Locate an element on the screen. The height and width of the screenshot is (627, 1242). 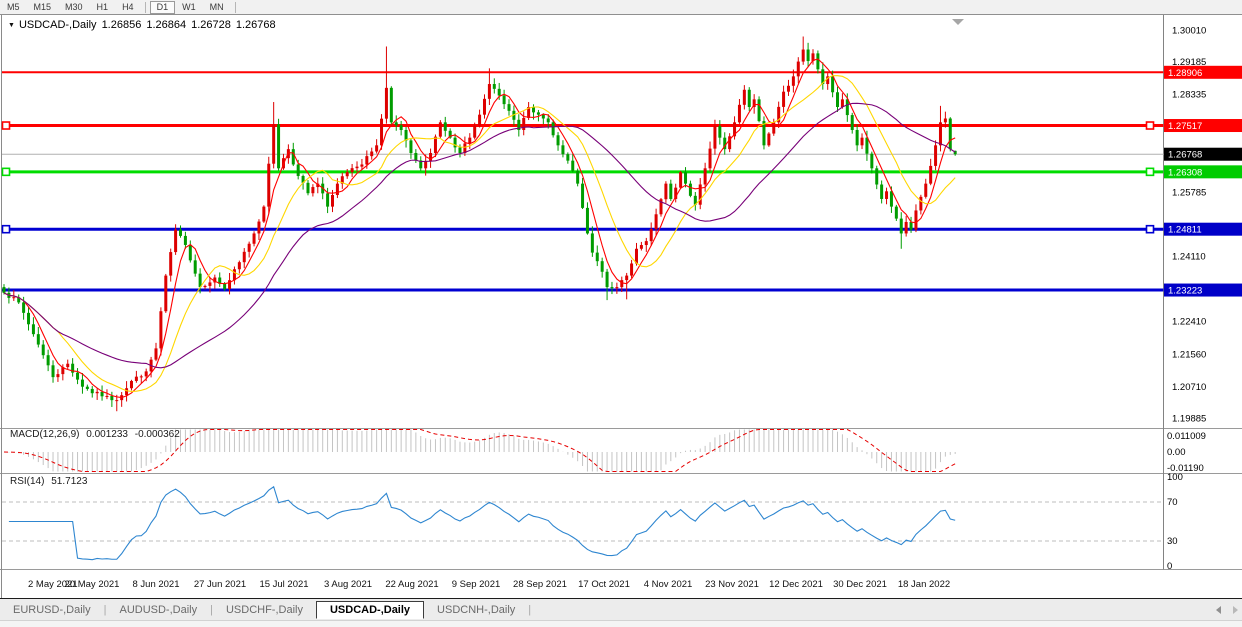
tab-scroll-arrows is located at coordinates (1227, 610).